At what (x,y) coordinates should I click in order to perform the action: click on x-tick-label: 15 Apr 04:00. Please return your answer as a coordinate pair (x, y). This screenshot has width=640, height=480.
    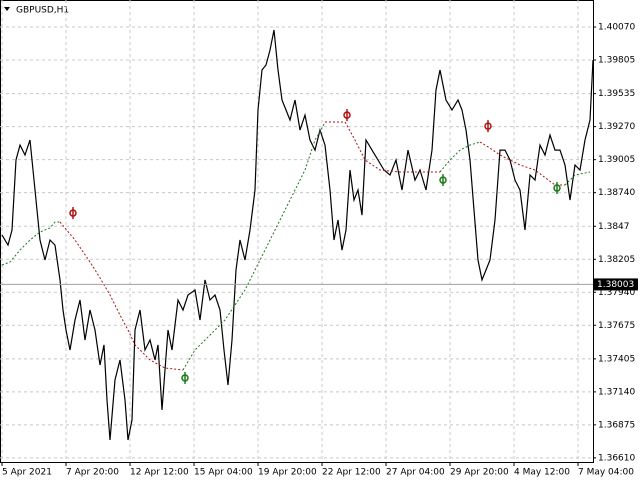
    Looking at the image, I should click on (223, 473).